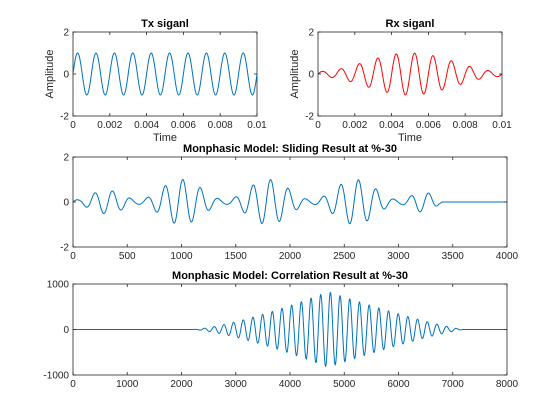  What do you see at coordinates (127, 256) in the screenshot?
I see `x-tick-label: 500` at bounding box center [127, 256].